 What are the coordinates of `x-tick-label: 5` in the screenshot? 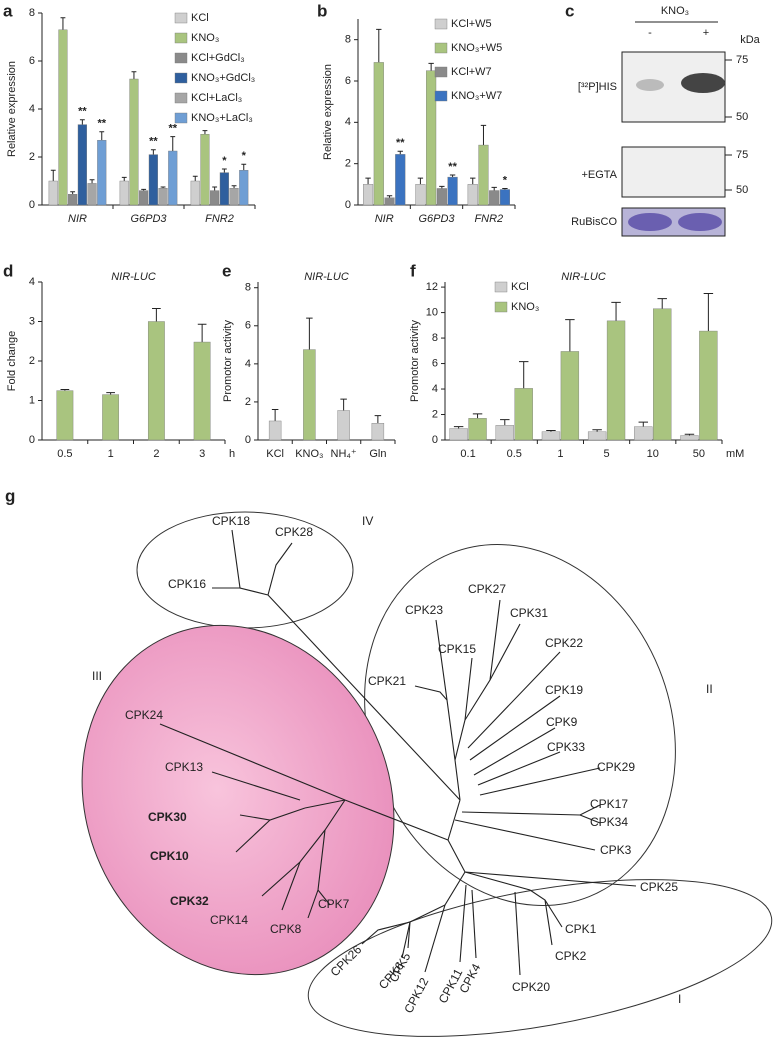 It's located at (607, 454).